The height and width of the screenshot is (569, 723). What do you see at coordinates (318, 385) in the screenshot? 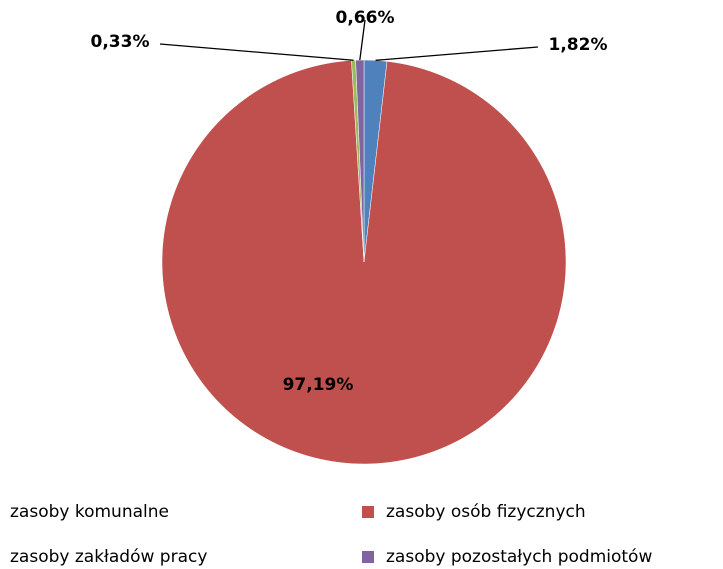
I see `data-label: 97,19%` at bounding box center [318, 385].